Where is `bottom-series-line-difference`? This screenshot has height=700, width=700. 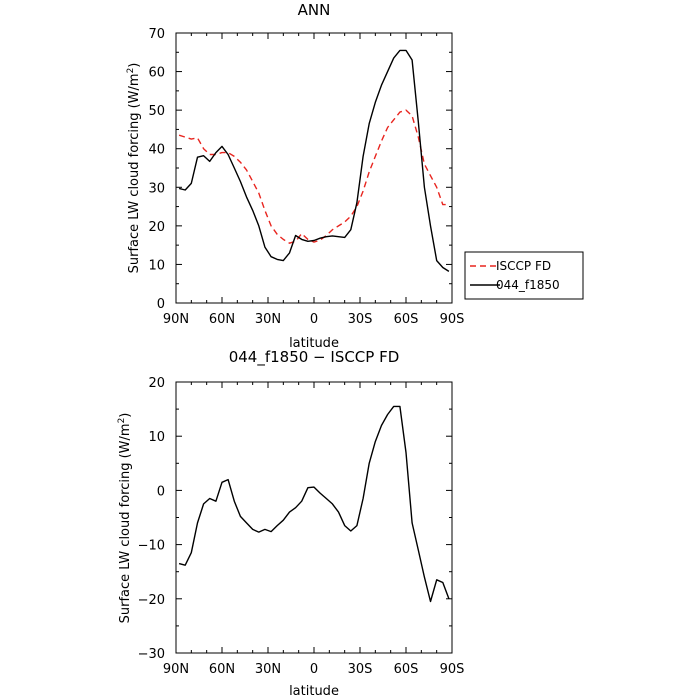 bottom-series-line-difference is located at coordinates (314, 504).